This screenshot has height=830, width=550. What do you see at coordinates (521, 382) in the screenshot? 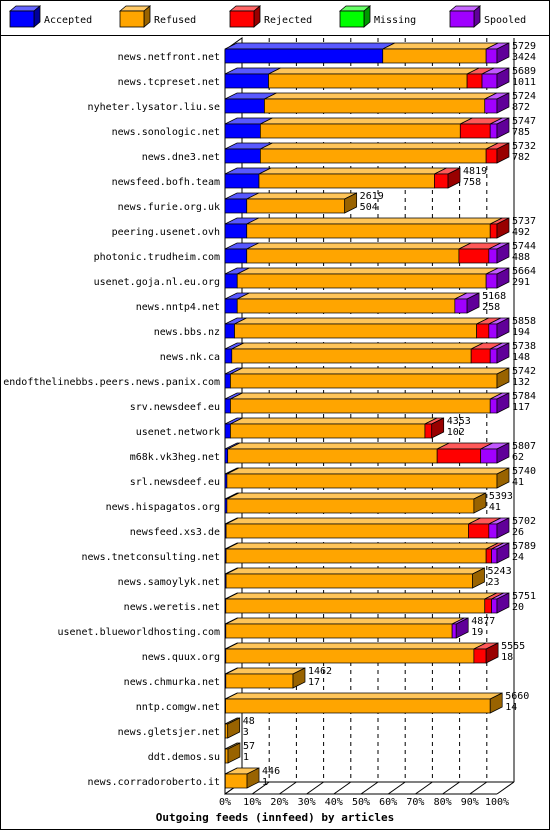
I see `value-label-accepted: 132` at bounding box center [521, 382].